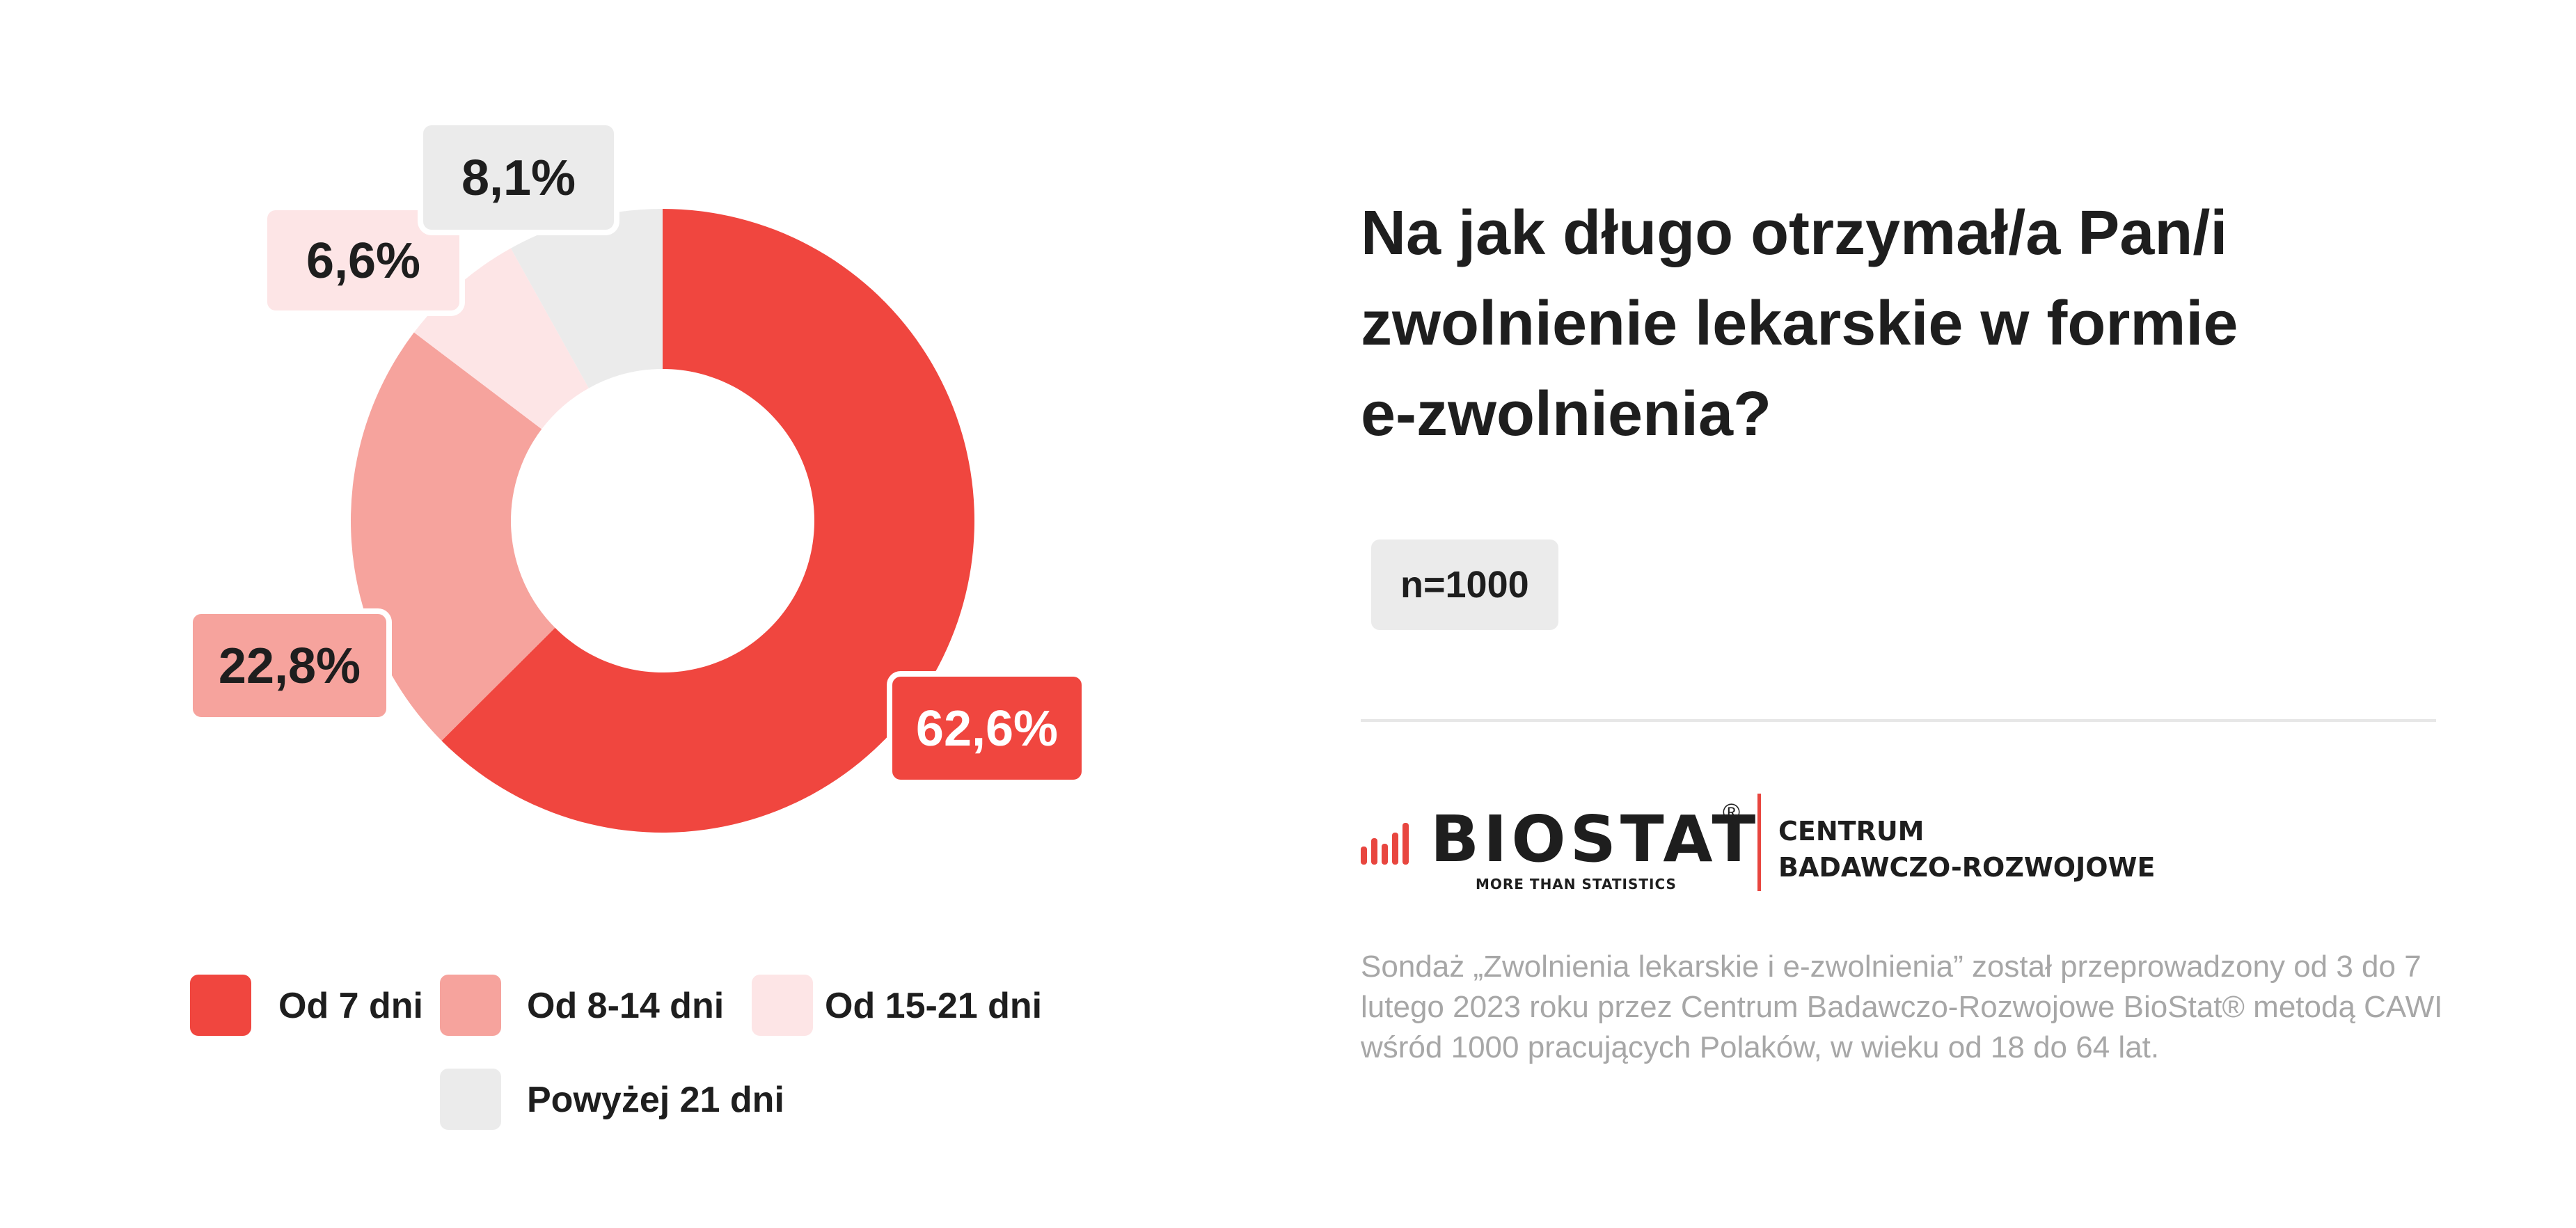 The width and height of the screenshot is (2576, 1228). Describe the element at coordinates (1732, 812) in the screenshot. I see `registered-mark: ®` at that location.